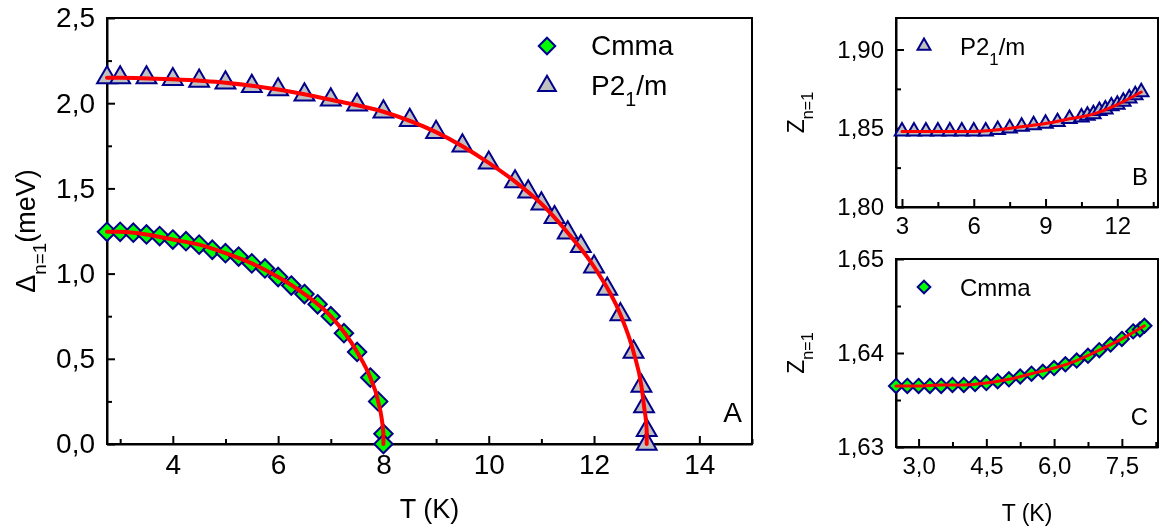 This screenshot has height=531, width=1164. I want to click on y-tick-label: 2,0, so click(75, 103).